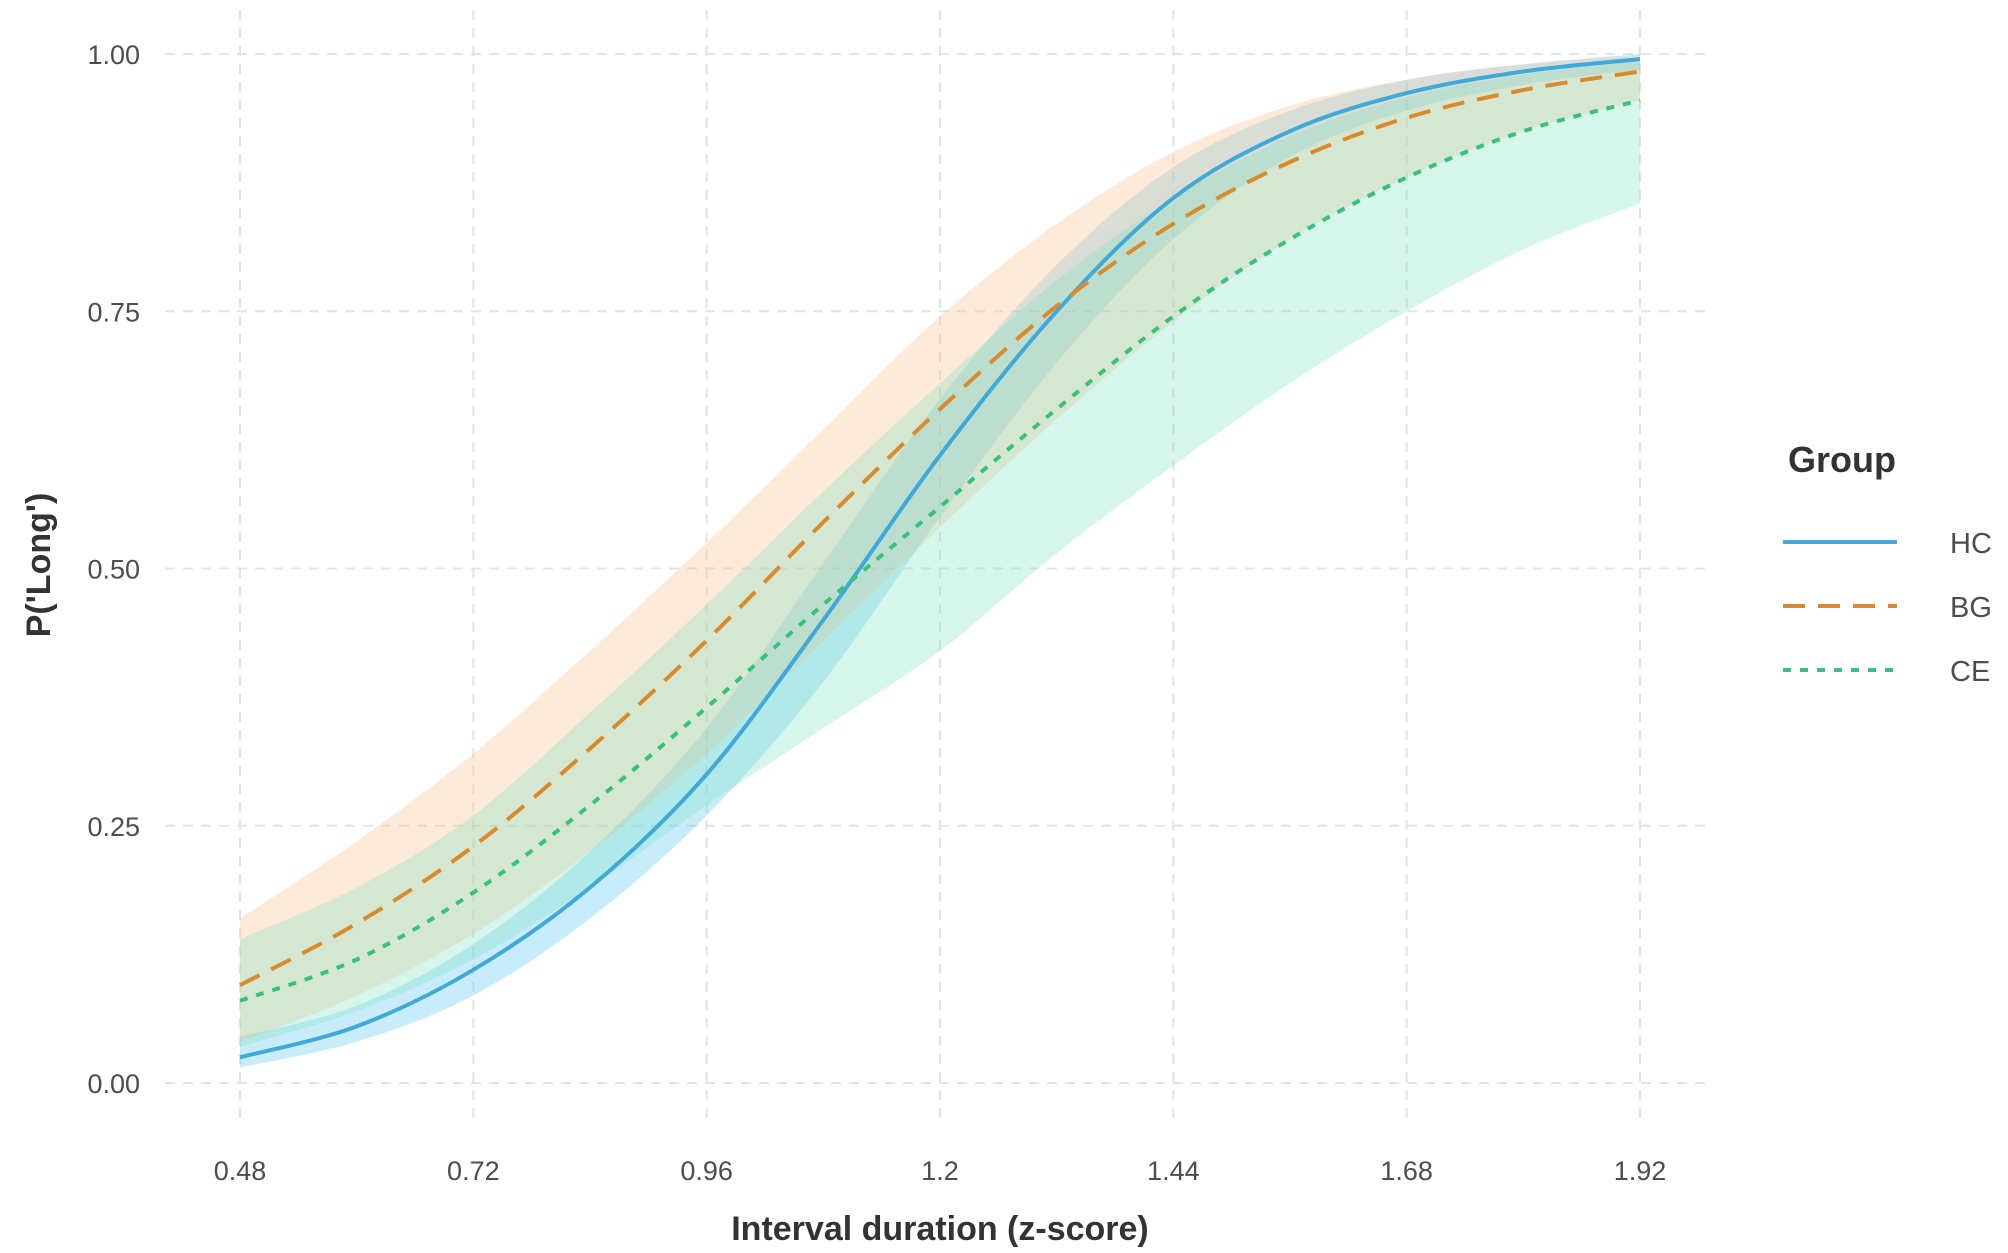 The width and height of the screenshot is (2008, 1253). I want to click on legend-label-bg: BG, so click(1971, 608).